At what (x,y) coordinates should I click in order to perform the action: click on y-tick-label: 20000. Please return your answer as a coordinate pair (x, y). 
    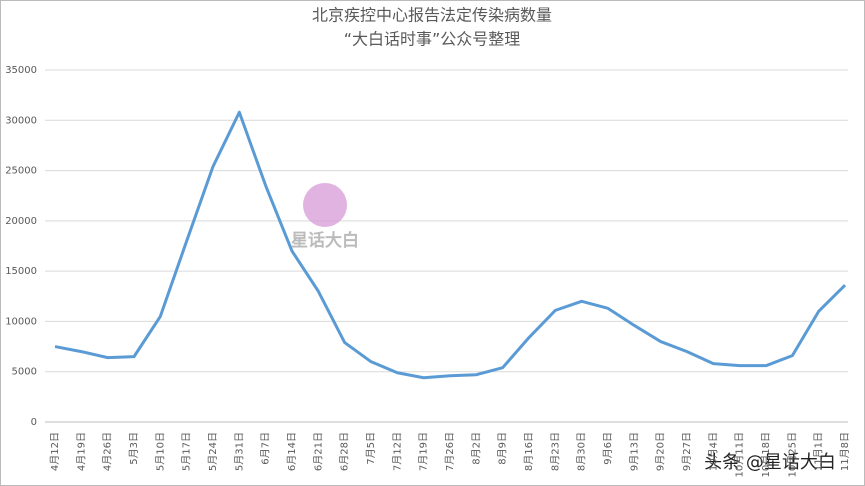
    Looking at the image, I should click on (21, 221).